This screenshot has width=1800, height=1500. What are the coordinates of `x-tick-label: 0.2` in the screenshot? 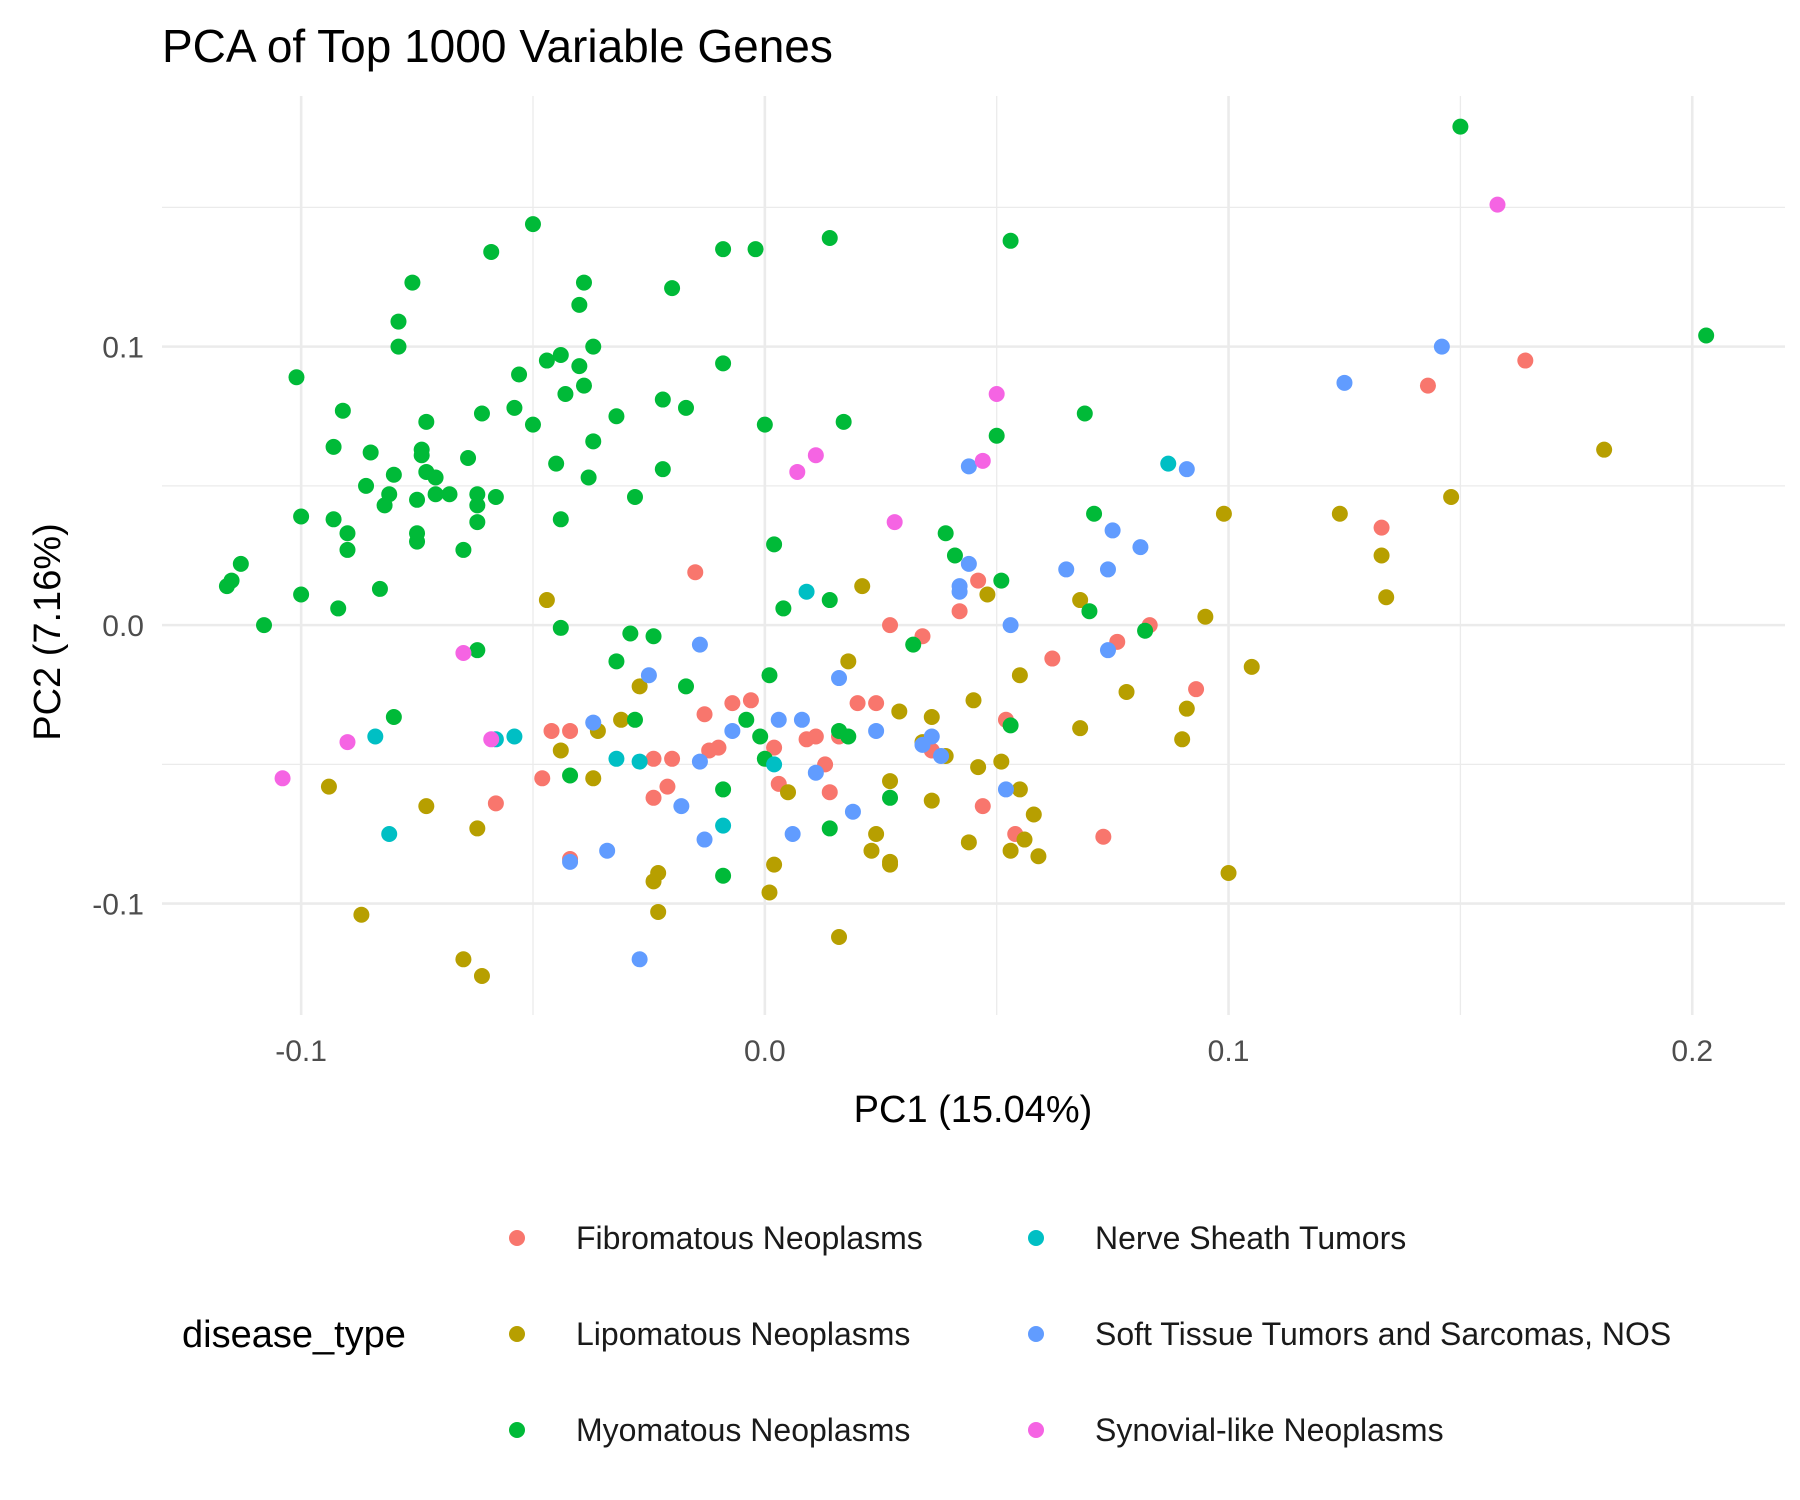 It's located at (1692, 1051).